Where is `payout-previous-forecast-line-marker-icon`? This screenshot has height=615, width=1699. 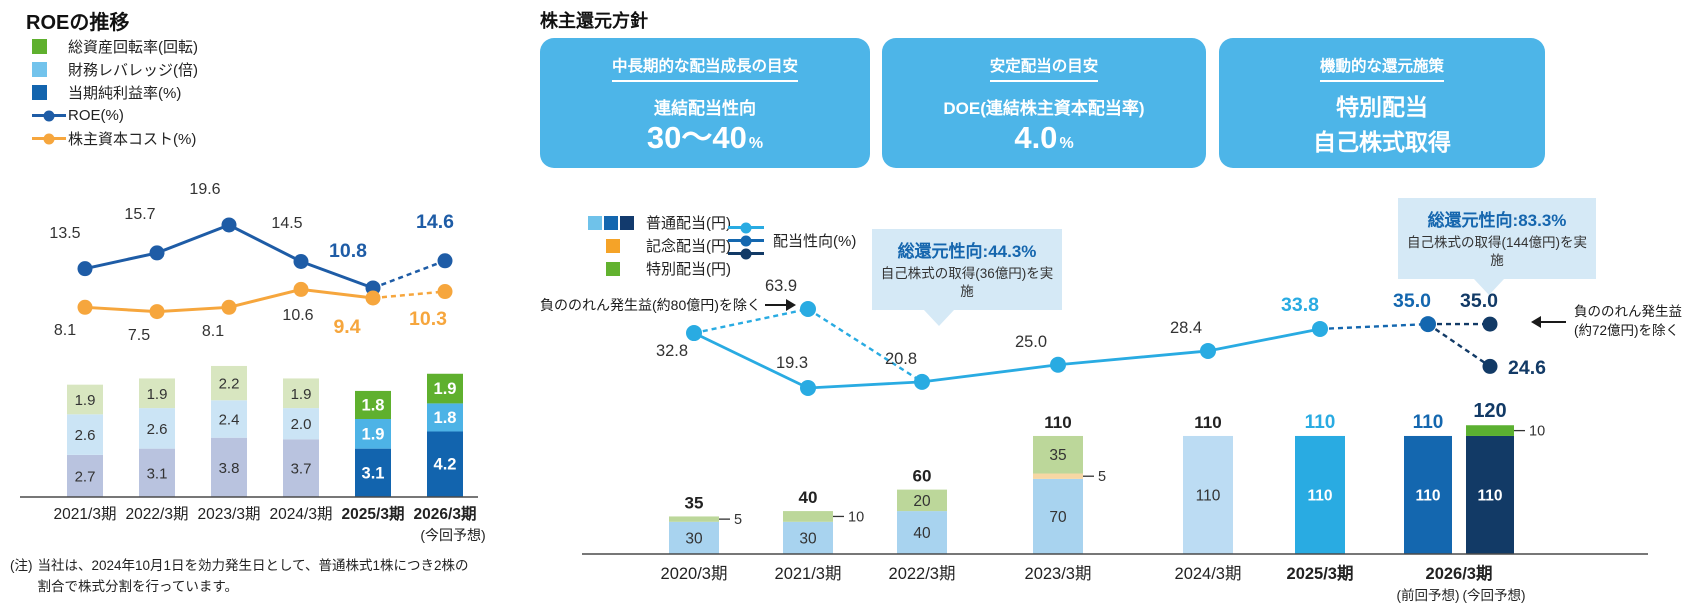
payout-previous-forecast-line-marker-icon is located at coordinates (746, 240).